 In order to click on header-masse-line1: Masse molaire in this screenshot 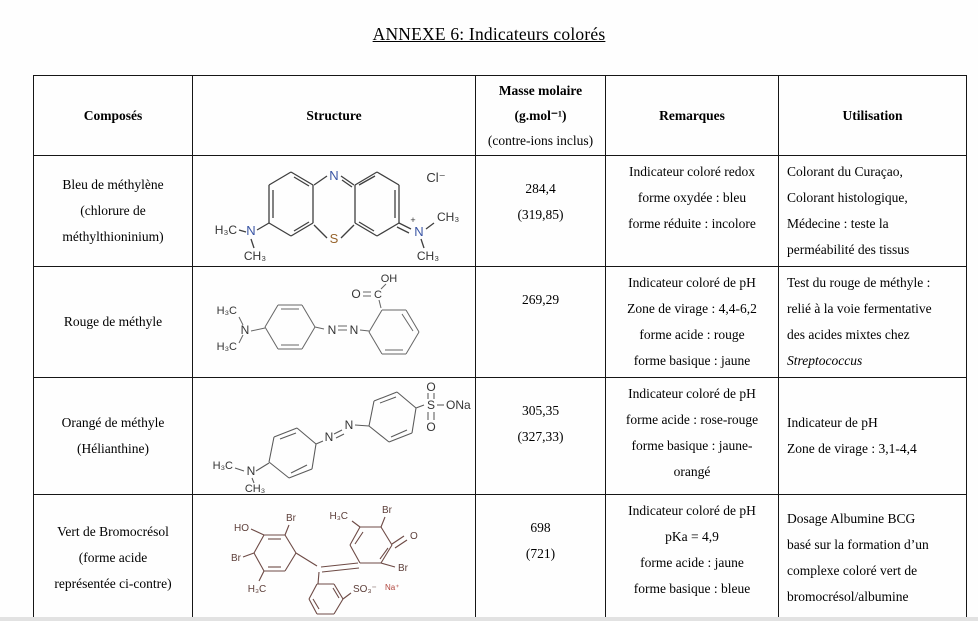, I will do `click(540, 90)`.